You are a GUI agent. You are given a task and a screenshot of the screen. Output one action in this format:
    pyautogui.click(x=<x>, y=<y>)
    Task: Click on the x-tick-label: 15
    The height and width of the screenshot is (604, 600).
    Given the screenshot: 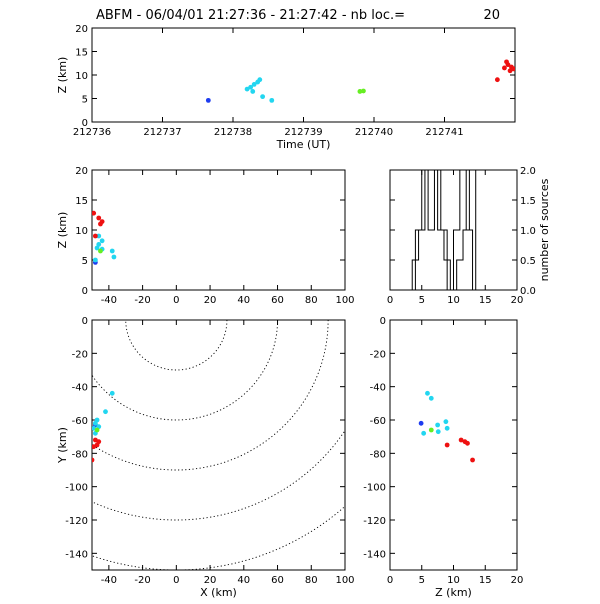 What is the action you would take?
    pyautogui.click(x=485, y=300)
    